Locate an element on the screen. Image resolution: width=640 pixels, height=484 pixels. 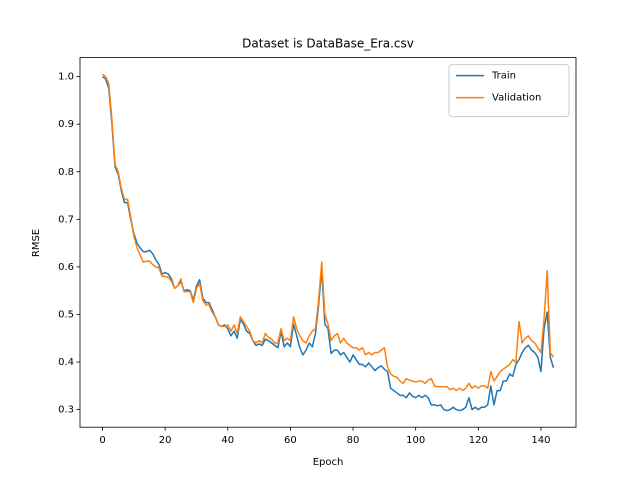
y-tick-label: 0.4 is located at coordinates (66, 362).